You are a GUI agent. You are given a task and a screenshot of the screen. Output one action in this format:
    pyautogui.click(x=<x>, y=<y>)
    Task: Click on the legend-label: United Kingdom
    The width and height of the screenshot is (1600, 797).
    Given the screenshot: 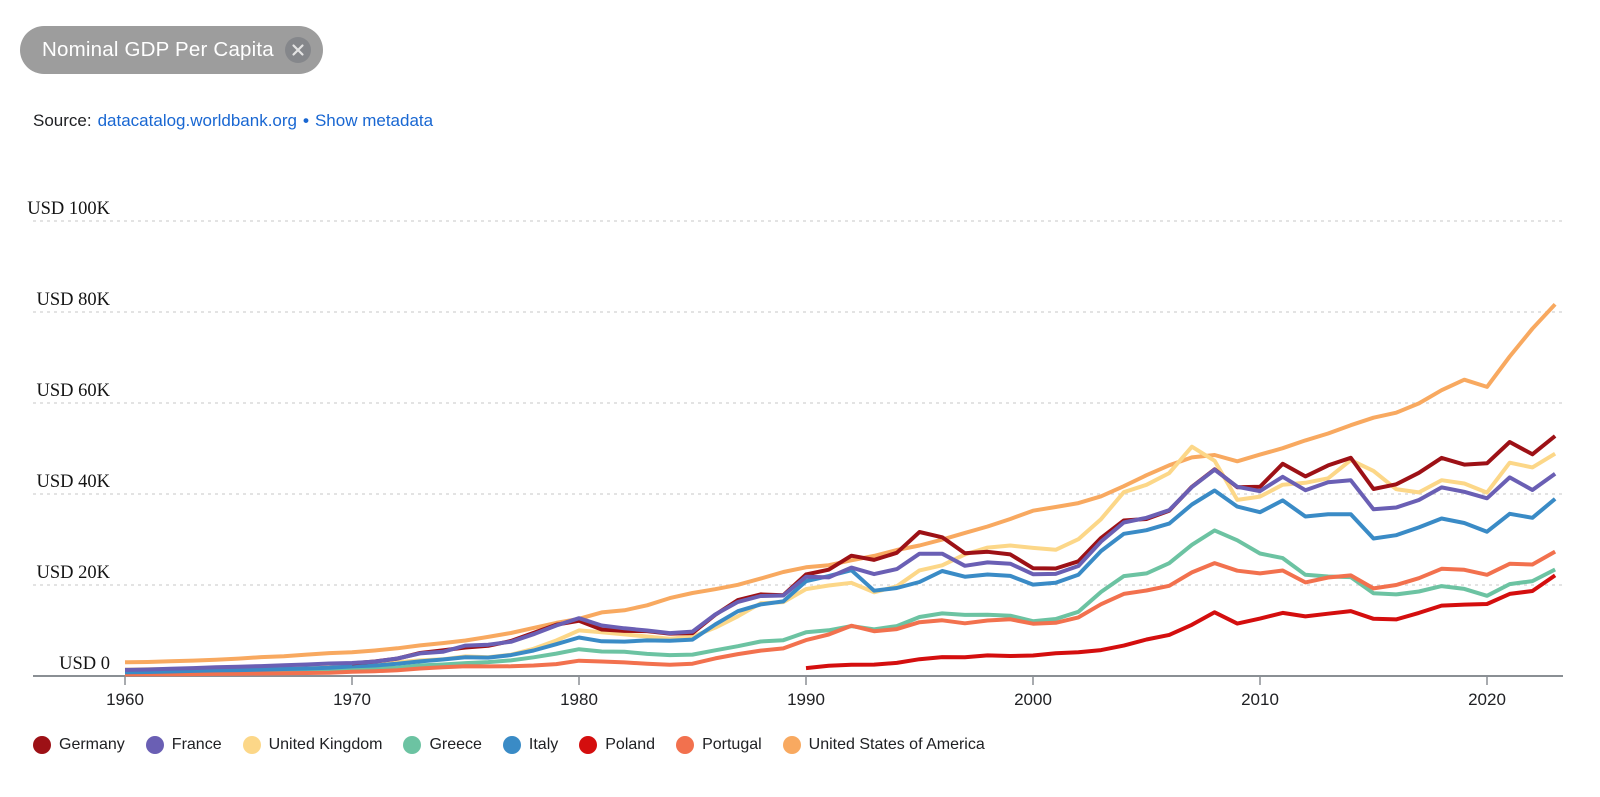 What is the action you would take?
    pyautogui.click(x=325, y=744)
    